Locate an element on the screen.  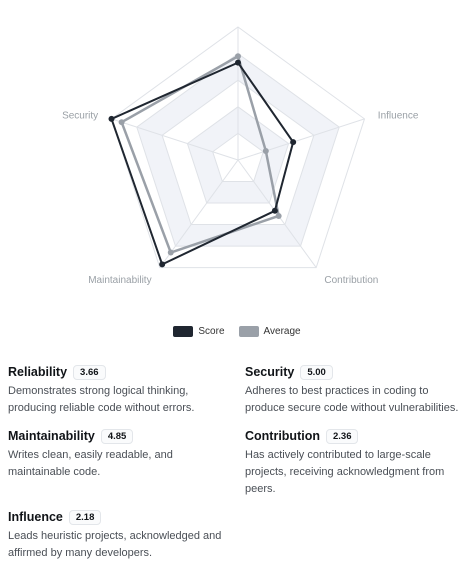
radar-point-score-influence is located at coordinates (293, 142).